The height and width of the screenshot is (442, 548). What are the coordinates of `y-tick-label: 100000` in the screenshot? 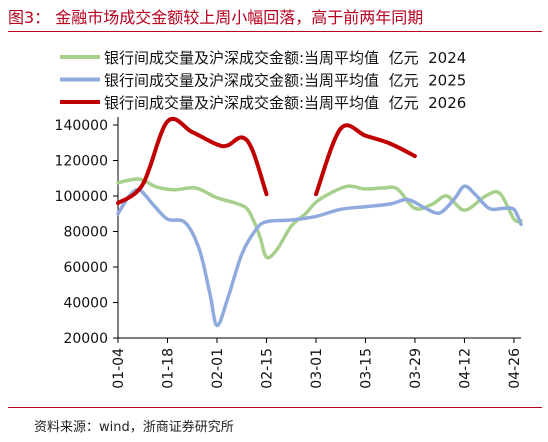 It's located at (81, 197).